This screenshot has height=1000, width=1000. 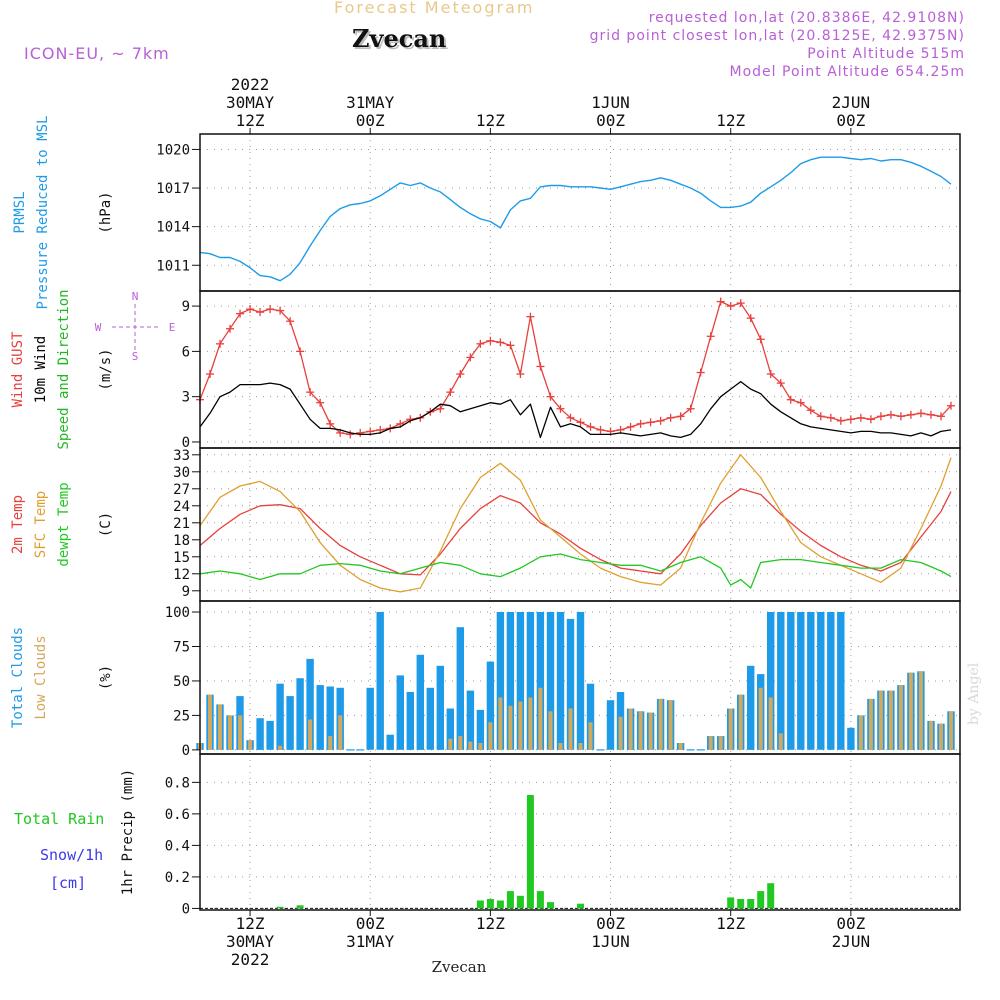 I want to click on top-time-label: 31MAY, so click(x=370, y=102).